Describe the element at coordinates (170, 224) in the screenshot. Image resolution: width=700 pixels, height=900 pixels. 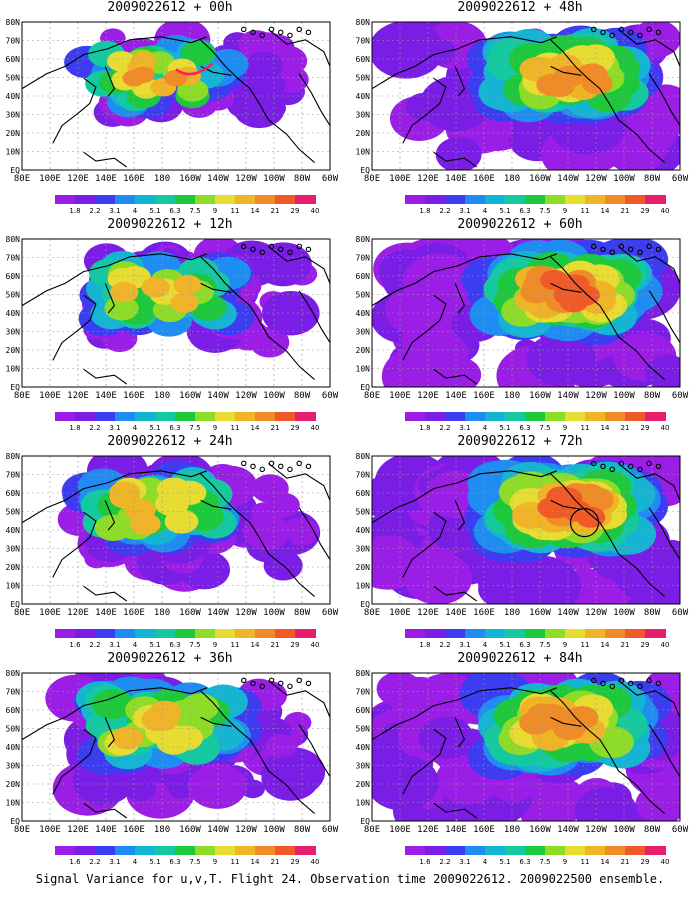
I see `panel-title: 2009022612 + 12h` at that location.